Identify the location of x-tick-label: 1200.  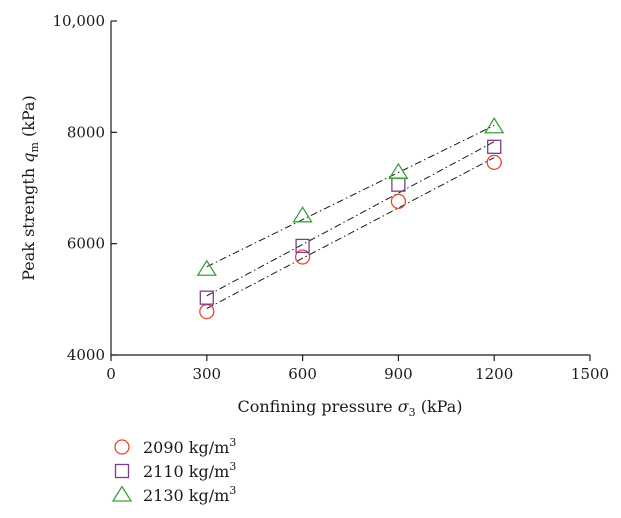
(494, 374).